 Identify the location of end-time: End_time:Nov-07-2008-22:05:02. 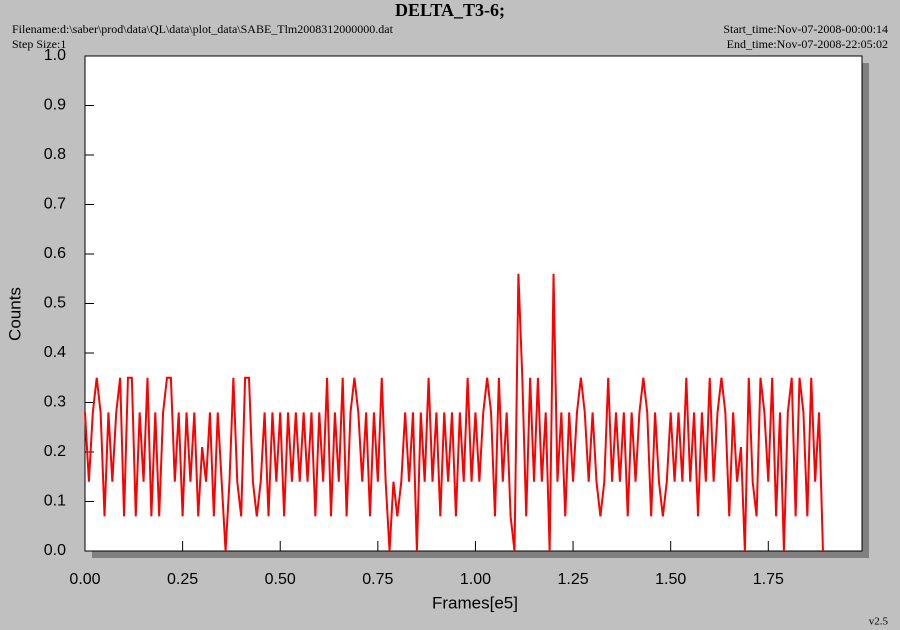
(807, 44).